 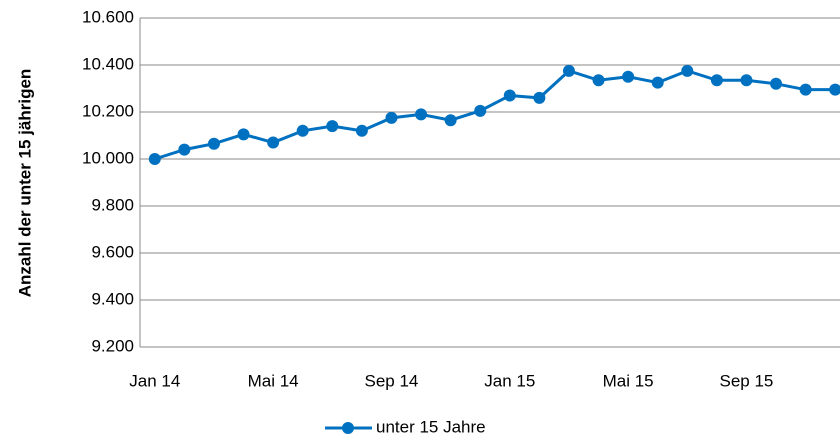 I want to click on y-tick-label: 9.600, so click(x=112, y=251).